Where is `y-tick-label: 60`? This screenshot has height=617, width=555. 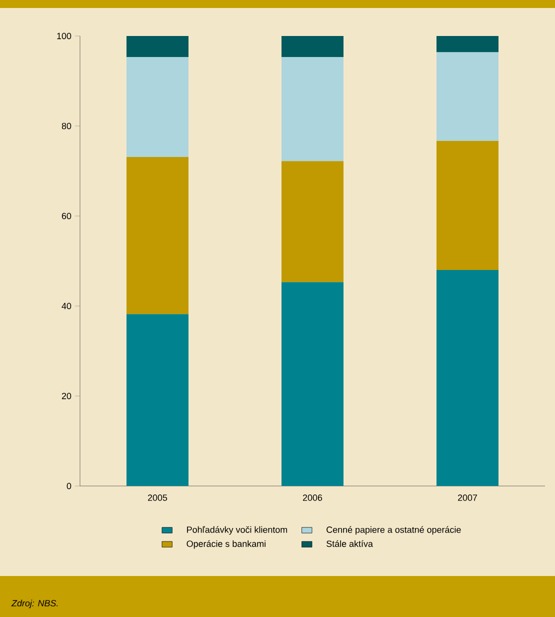 y-tick-label: 60 is located at coordinates (67, 216).